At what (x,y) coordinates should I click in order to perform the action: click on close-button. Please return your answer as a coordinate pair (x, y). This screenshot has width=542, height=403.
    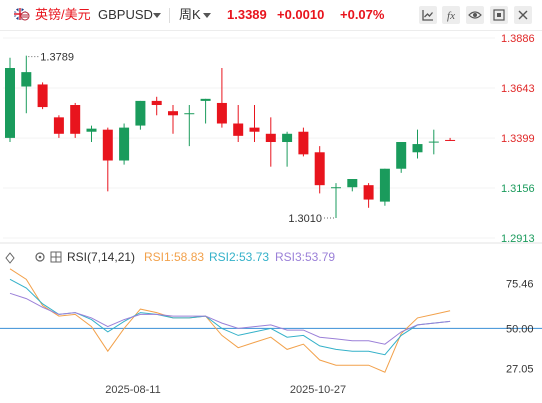
    Looking at the image, I should click on (523, 15).